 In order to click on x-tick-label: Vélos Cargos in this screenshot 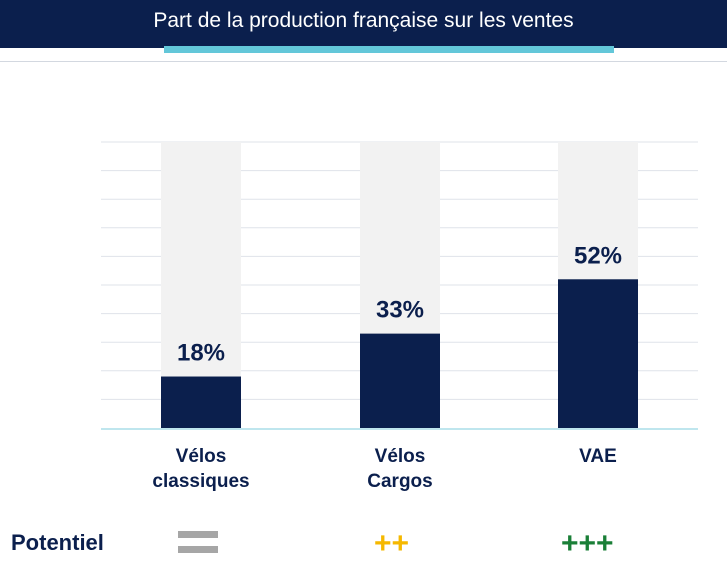, I will do `click(399, 469)`.